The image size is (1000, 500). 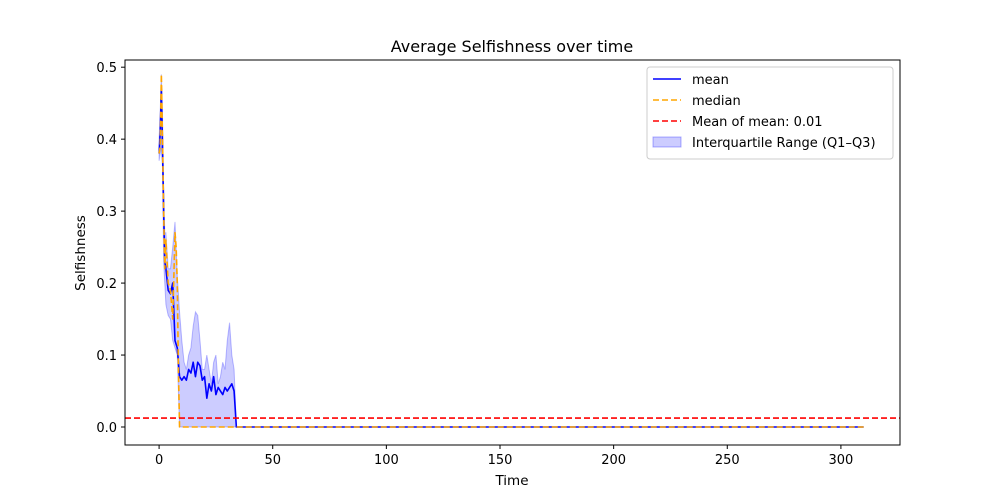 What do you see at coordinates (81, 253) in the screenshot?
I see `y-axis-label: Selfishness` at bounding box center [81, 253].